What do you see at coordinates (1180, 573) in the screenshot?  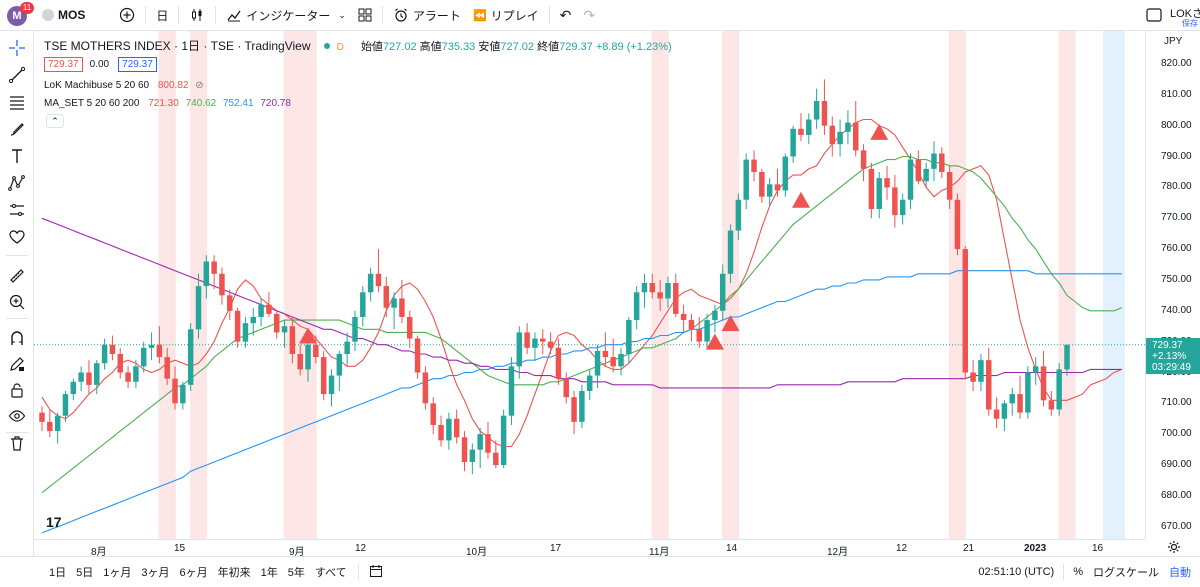 I see `auto-scale-toggle: 自動` at bounding box center [1180, 573].